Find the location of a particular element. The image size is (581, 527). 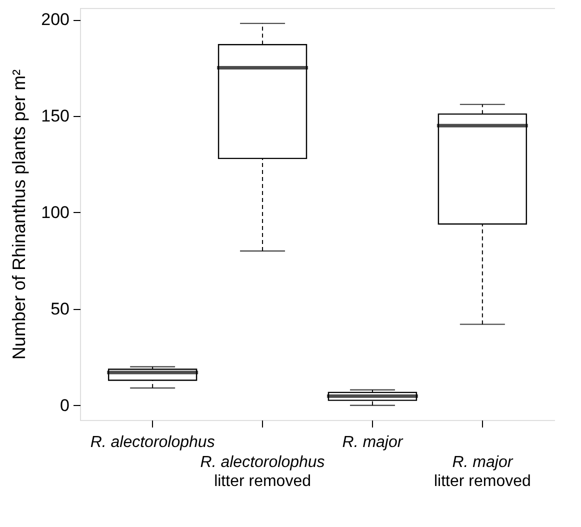

y-tick-label: 150 is located at coordinates (55, 116).